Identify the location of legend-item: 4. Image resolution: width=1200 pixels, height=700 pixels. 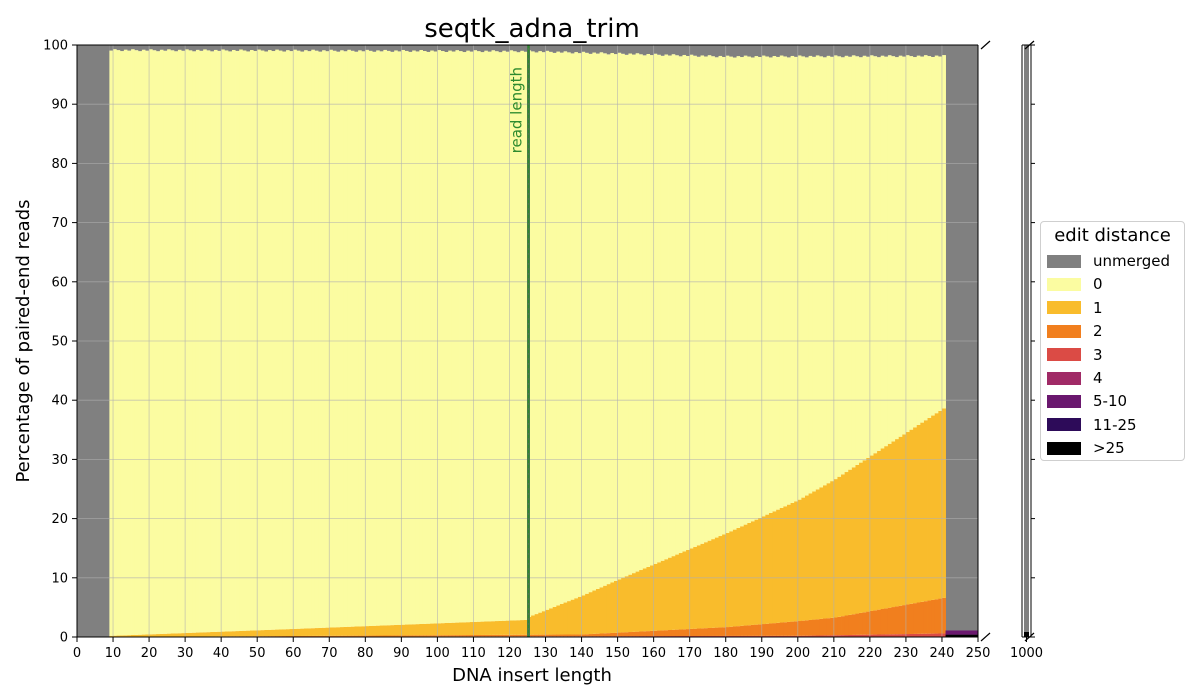
(1075, 378).